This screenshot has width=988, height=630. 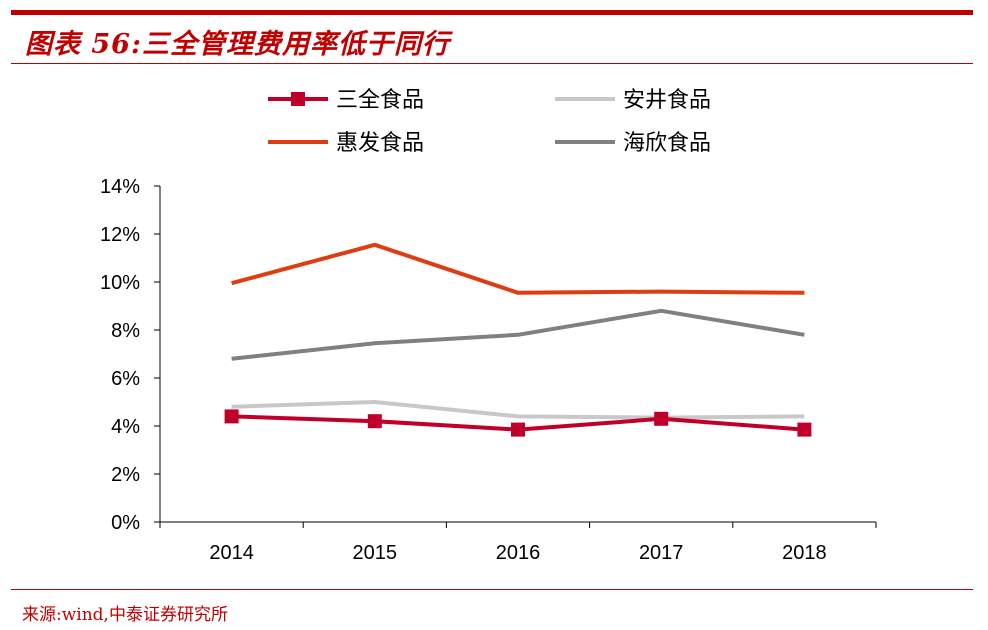 What do you see at coordinates (231, 553) in the screenshot?
I see `x-tick-label: 2014` at bounding box center [231, 553].